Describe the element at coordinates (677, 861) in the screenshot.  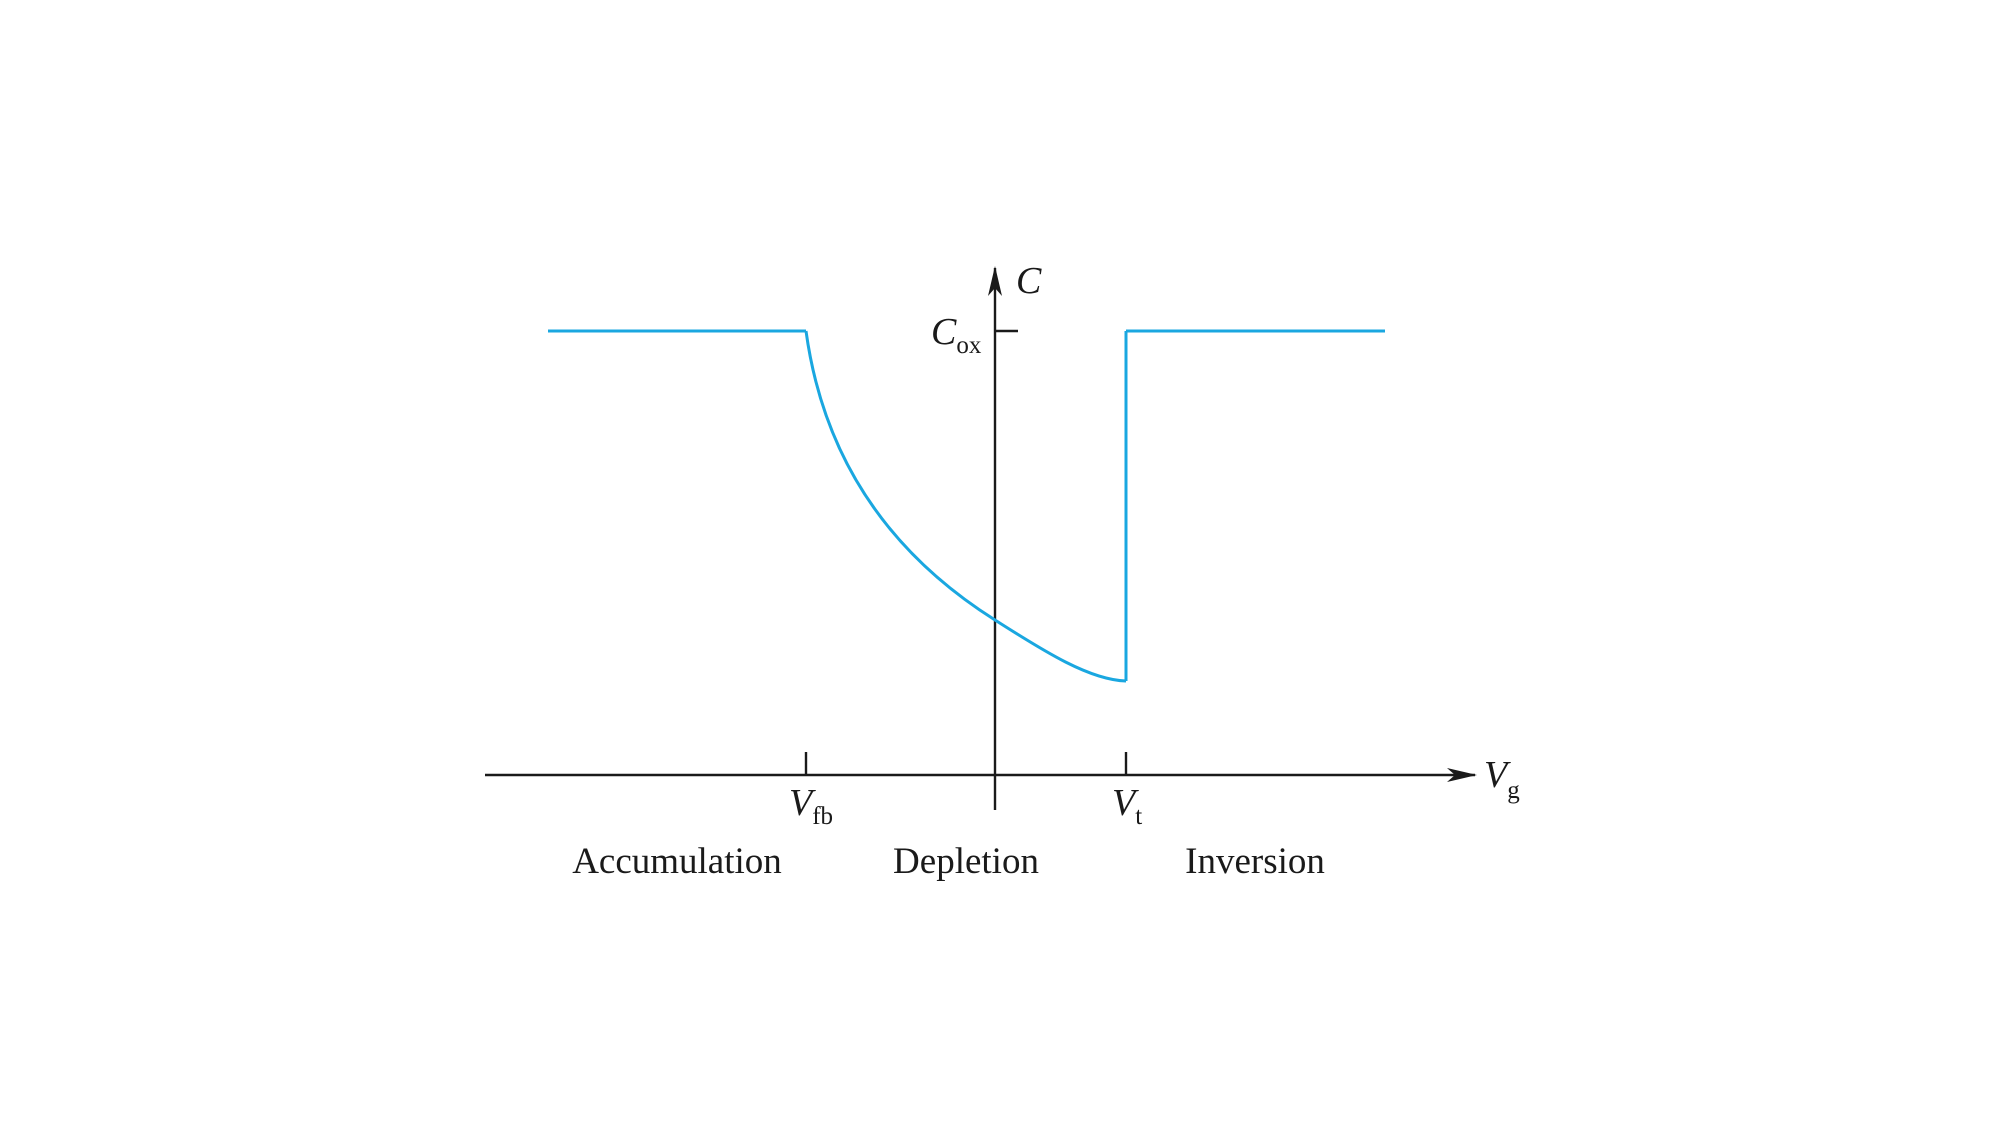
I see `region-accumulation: Accumulation` at that location.